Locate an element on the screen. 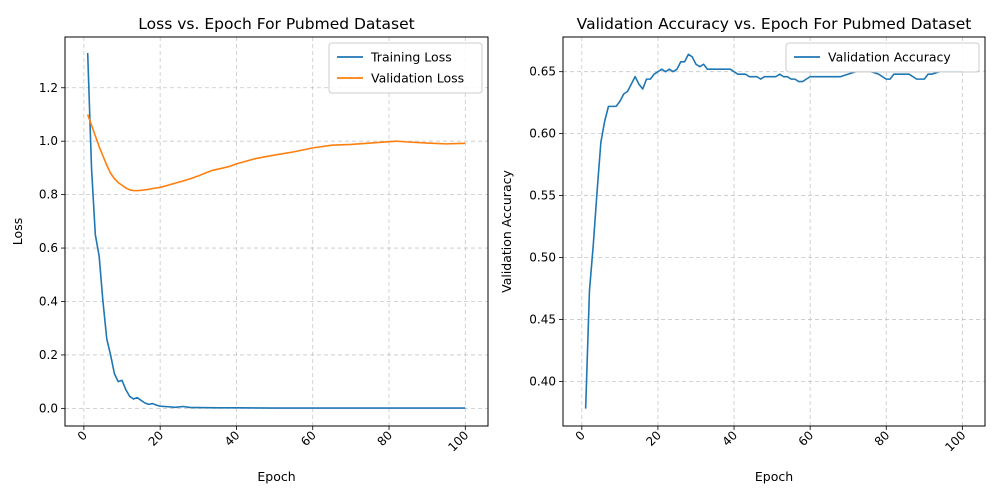  accuracy-chart-x-axis-label: Epoch is located at coordinates (774, 476).